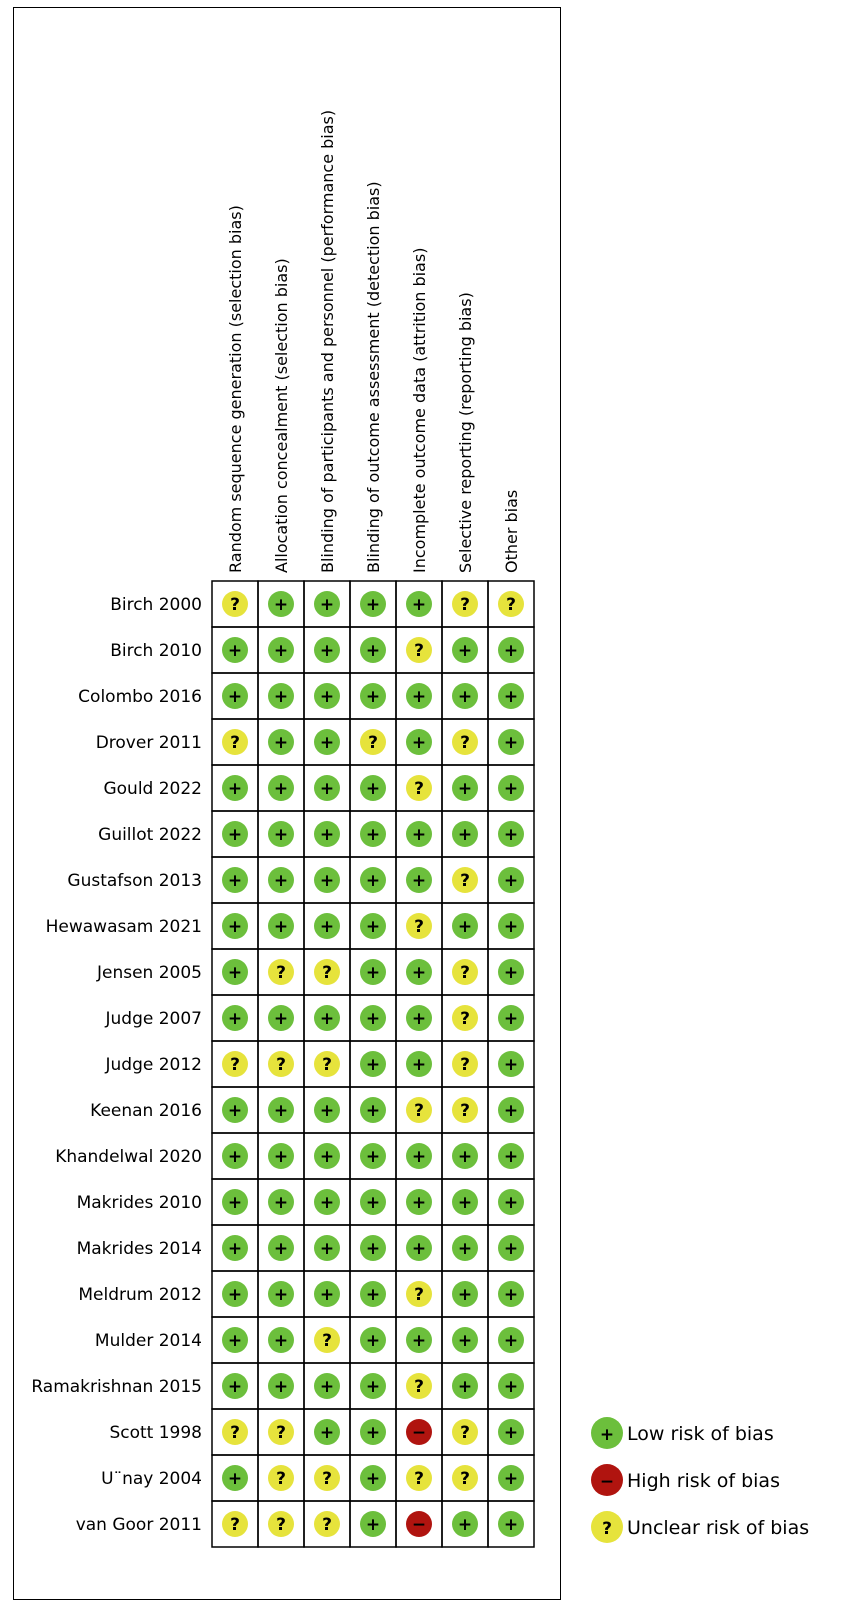 This screenshot has width=847, height=1609. What do you see at coordinates (703, 1481) in the screenshot?
I see `legend-label: High risk of bias` at bounding box center [703, 1481].